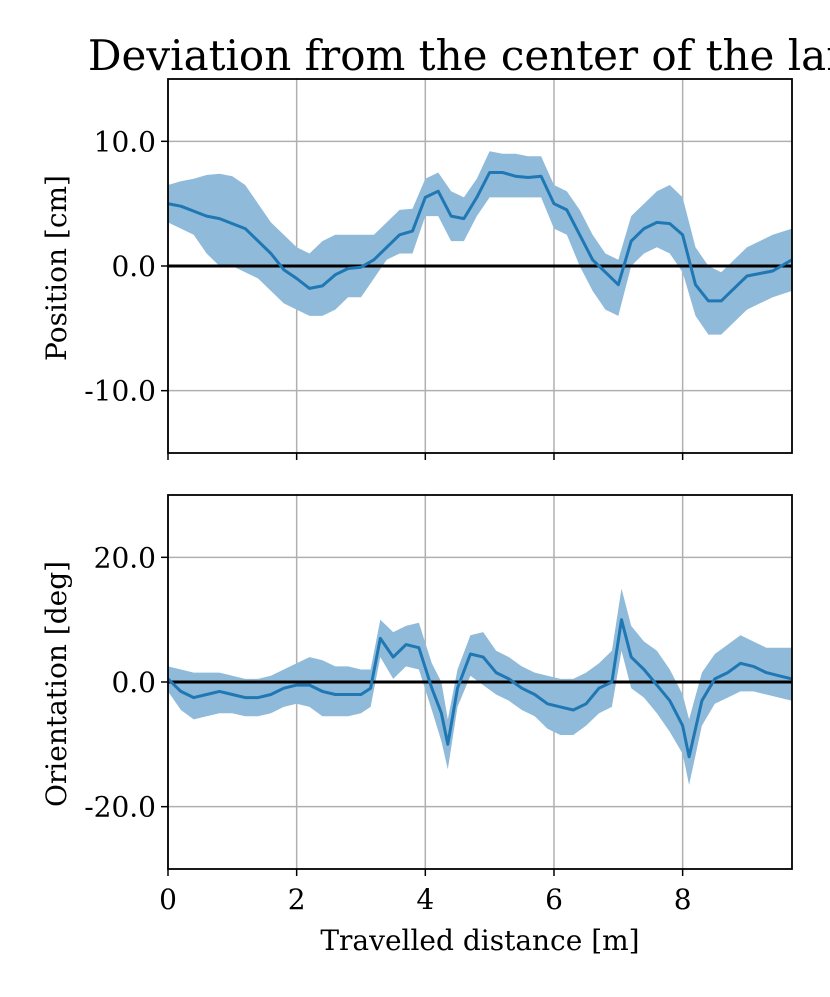 Image resolution: width=830 pixels, height=997 pixels. What do you see at coordinates (120, 391) in the screenshot?
I see `position-y-tick-label: -10.0` at bounding box center [120, 391].